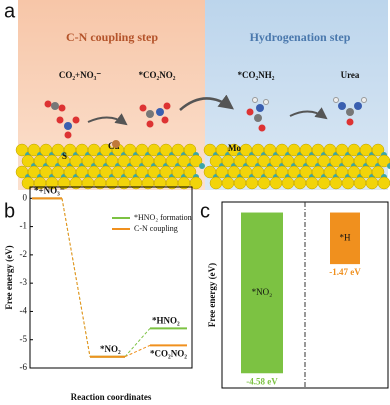 The height and width of the screenshot is (405, 390). What do you see at coordinates (300, 37) in the screenshot?
I see `step-title: Hydrogenation step` at bounding box center [300, 37].